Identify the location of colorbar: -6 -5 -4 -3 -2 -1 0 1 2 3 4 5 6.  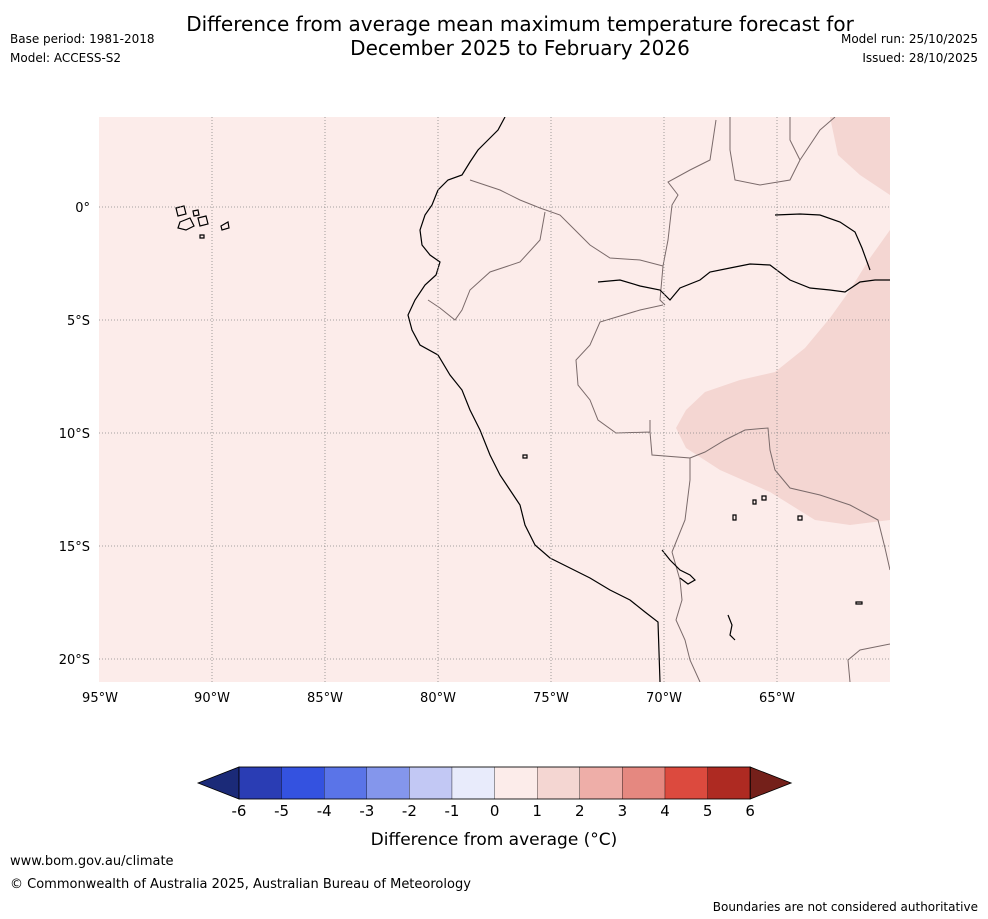
(494, 793).